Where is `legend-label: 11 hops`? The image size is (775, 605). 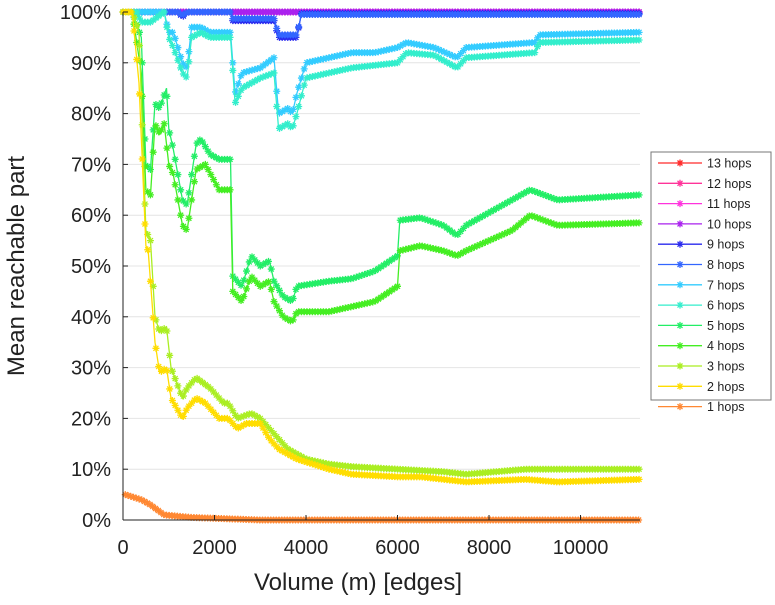 legend-label: 11 hops is located at coordinates (729, 204).